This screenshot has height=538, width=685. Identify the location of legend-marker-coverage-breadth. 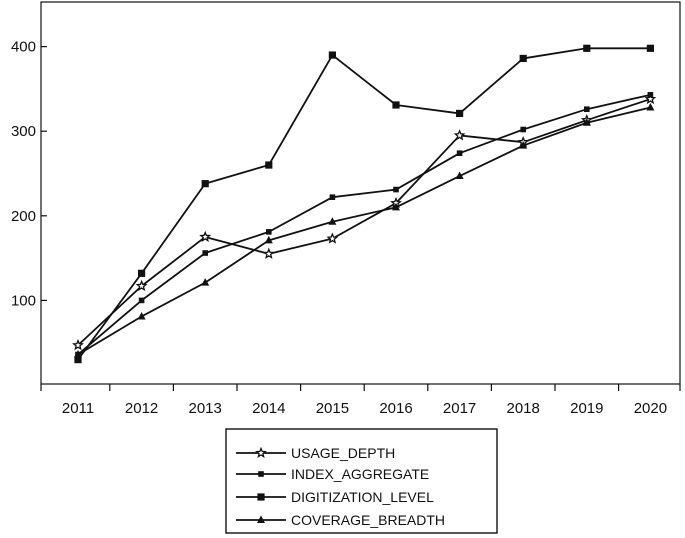
(261, 519).